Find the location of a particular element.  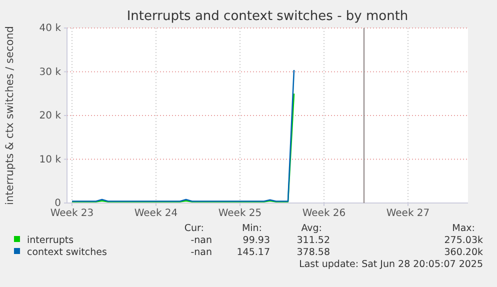

x-tick-label: Week 26 is located at coordinates (324, 214).